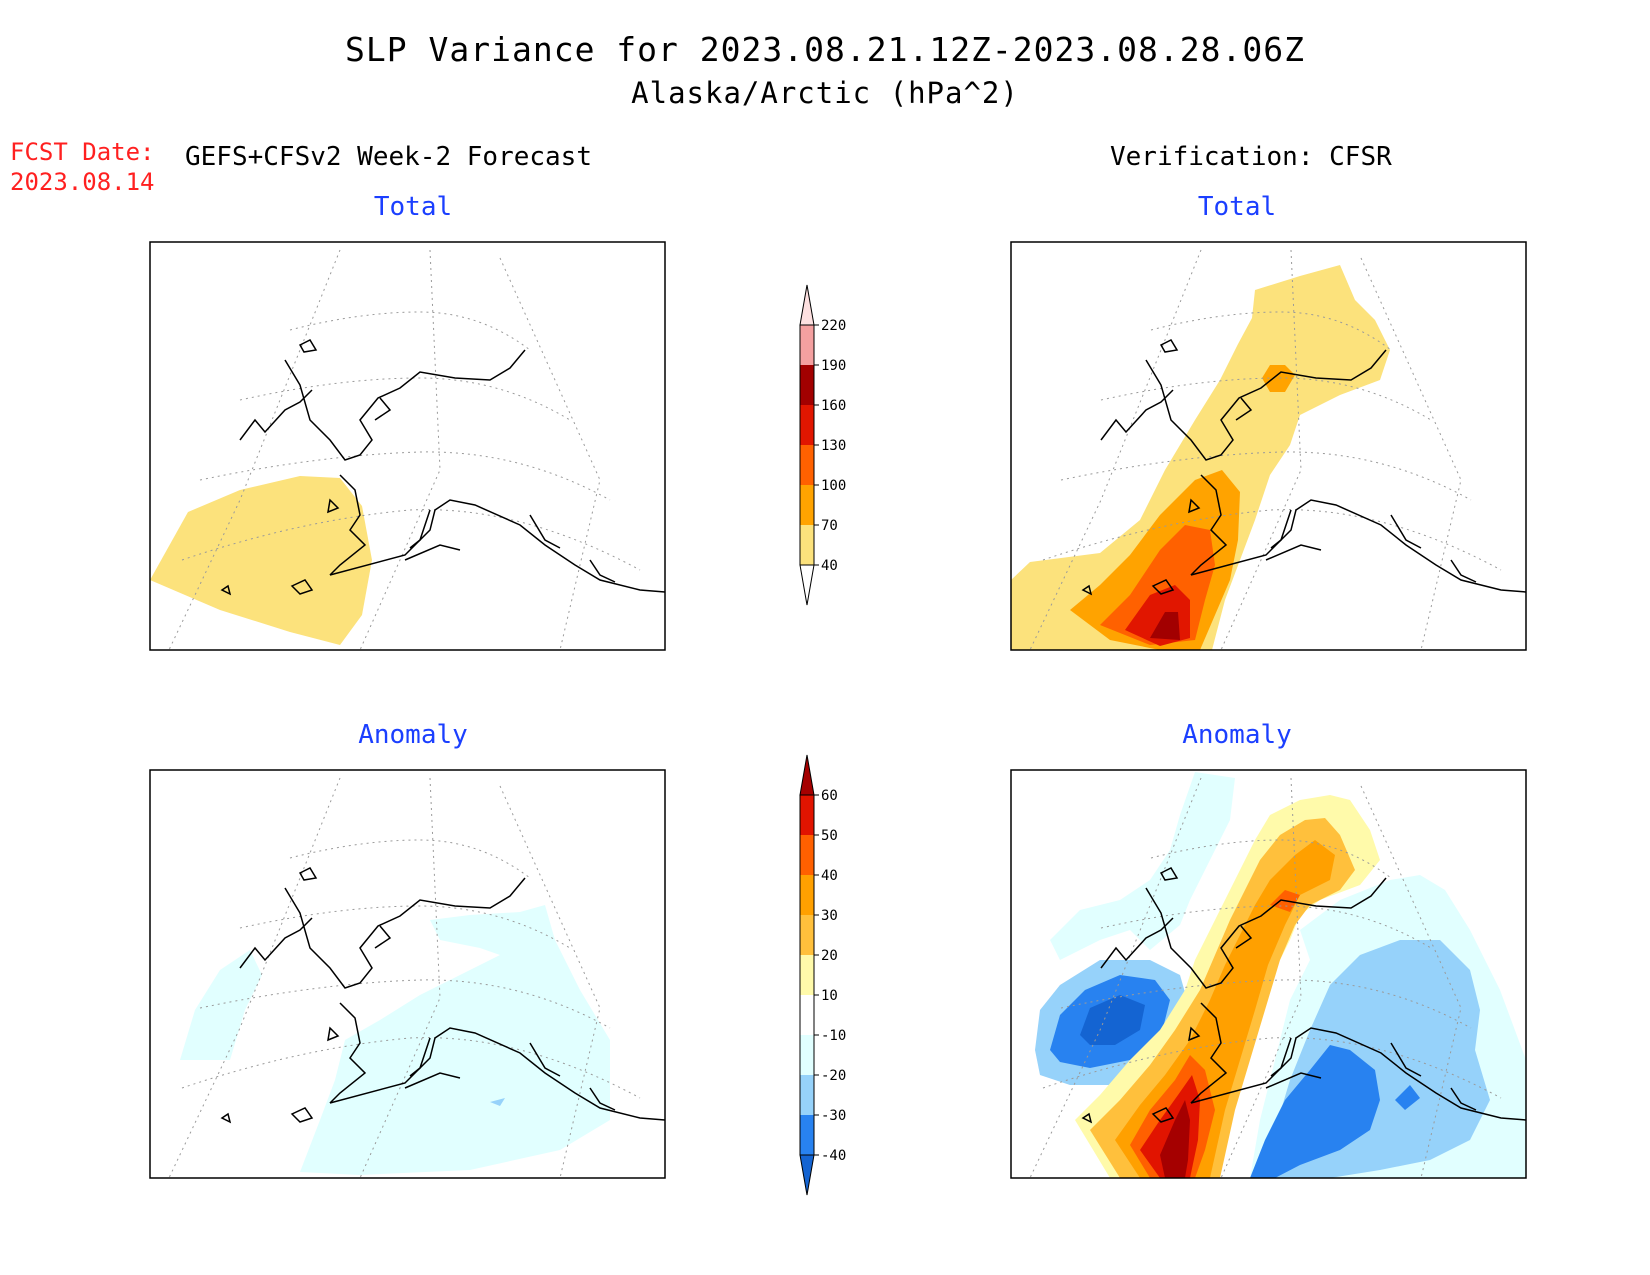  I want to click on anomaly-colorbar-tick-label: 60, so click(829, 796).